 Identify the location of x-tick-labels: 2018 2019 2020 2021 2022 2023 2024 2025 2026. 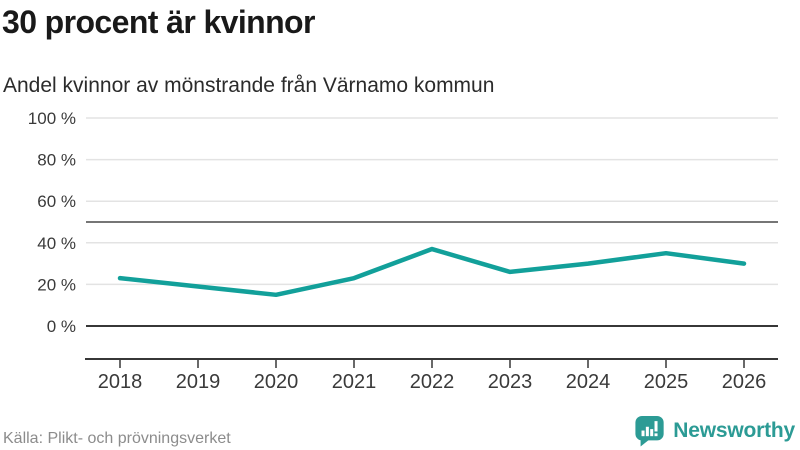
(432, 382).